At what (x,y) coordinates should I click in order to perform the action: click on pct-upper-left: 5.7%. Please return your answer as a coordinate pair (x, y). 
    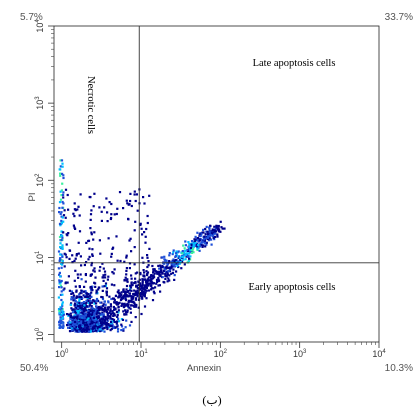
    Looking at the image, I should click on (31, 17).